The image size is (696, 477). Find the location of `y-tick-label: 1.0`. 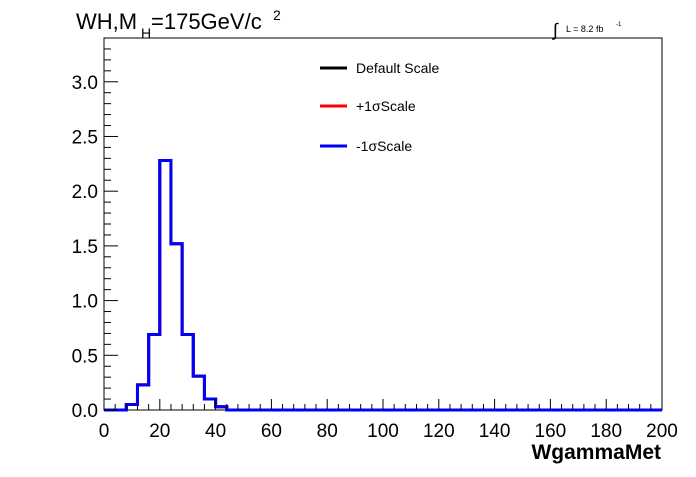

y-tick-label: 1.0 is located at coordinates (85, 302).